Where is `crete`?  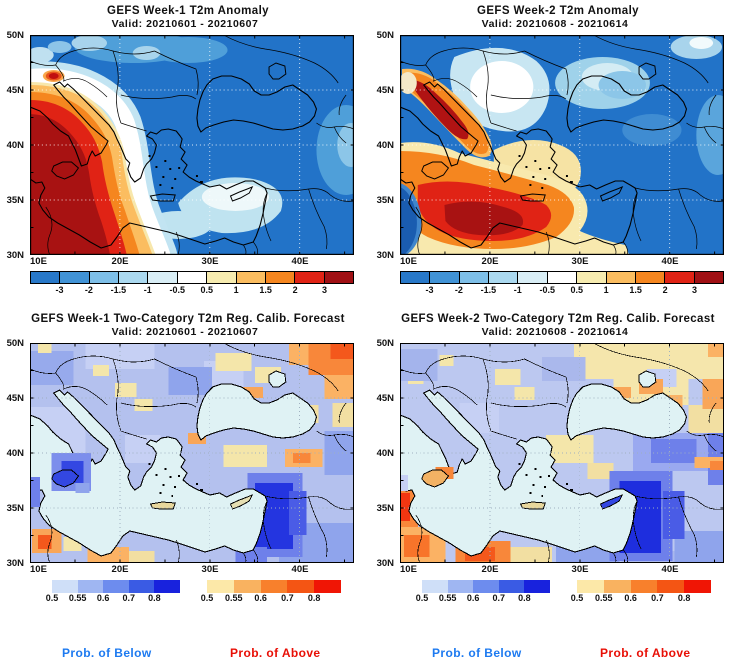 crete is located at coordinates (163, 505).